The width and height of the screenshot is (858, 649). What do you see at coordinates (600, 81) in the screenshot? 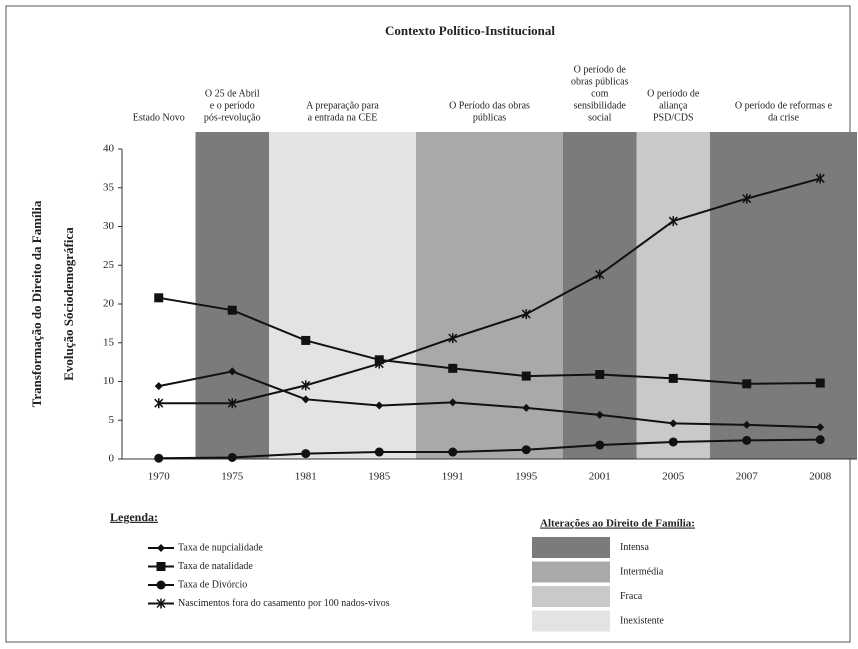
I see `period-label: obras públicas` at bounding box center [600, 81].